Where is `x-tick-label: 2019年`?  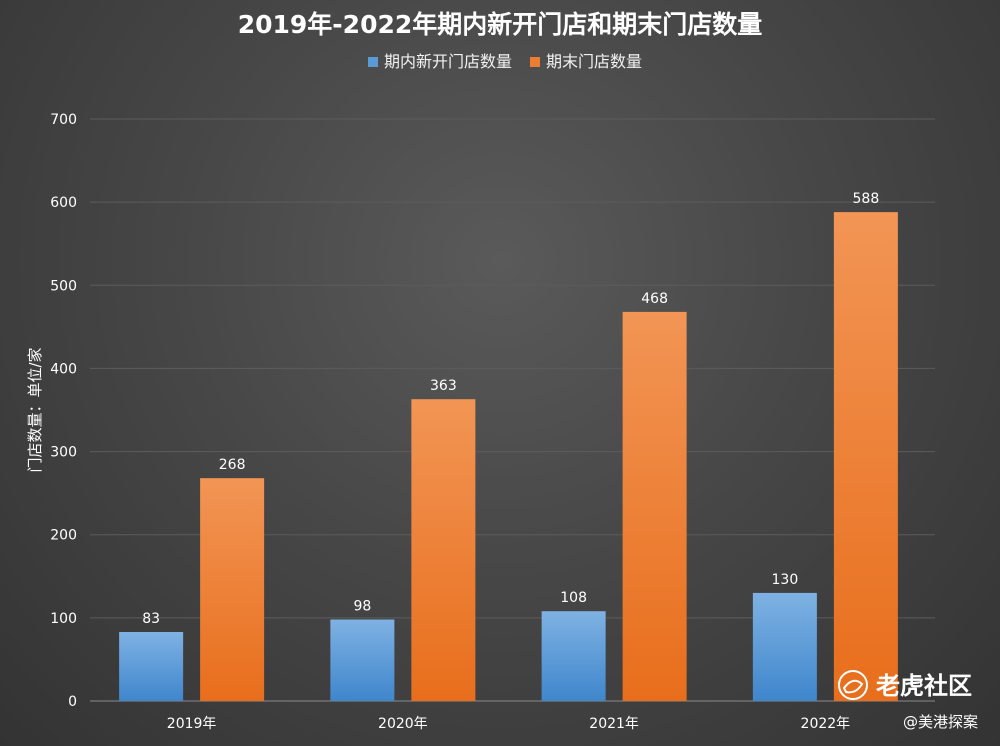 x-tick-label: 2019年 is located at coordinates (192, 724).